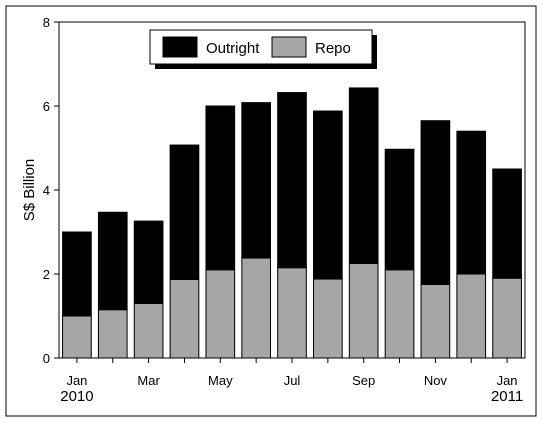 Image resolution: width=543 pixels, height=423 pixels. What do you see at coordinates (180, 47) in the screenshot?
I see `legend-swatch-outright` at bounding box center [180, 47].